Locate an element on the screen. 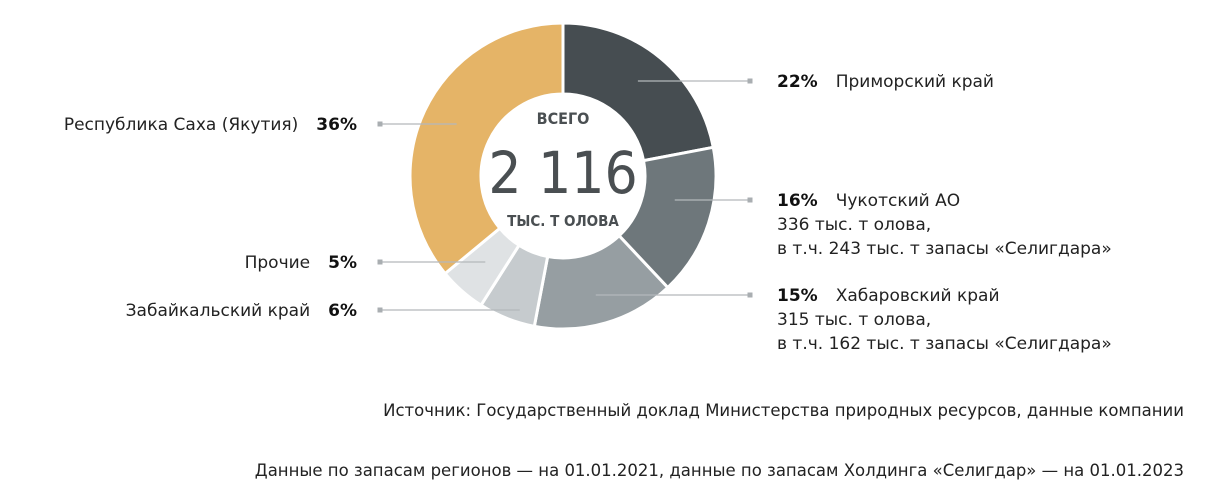  slice-label-1: 22% Приморский край is located at coordinates (885, 82).